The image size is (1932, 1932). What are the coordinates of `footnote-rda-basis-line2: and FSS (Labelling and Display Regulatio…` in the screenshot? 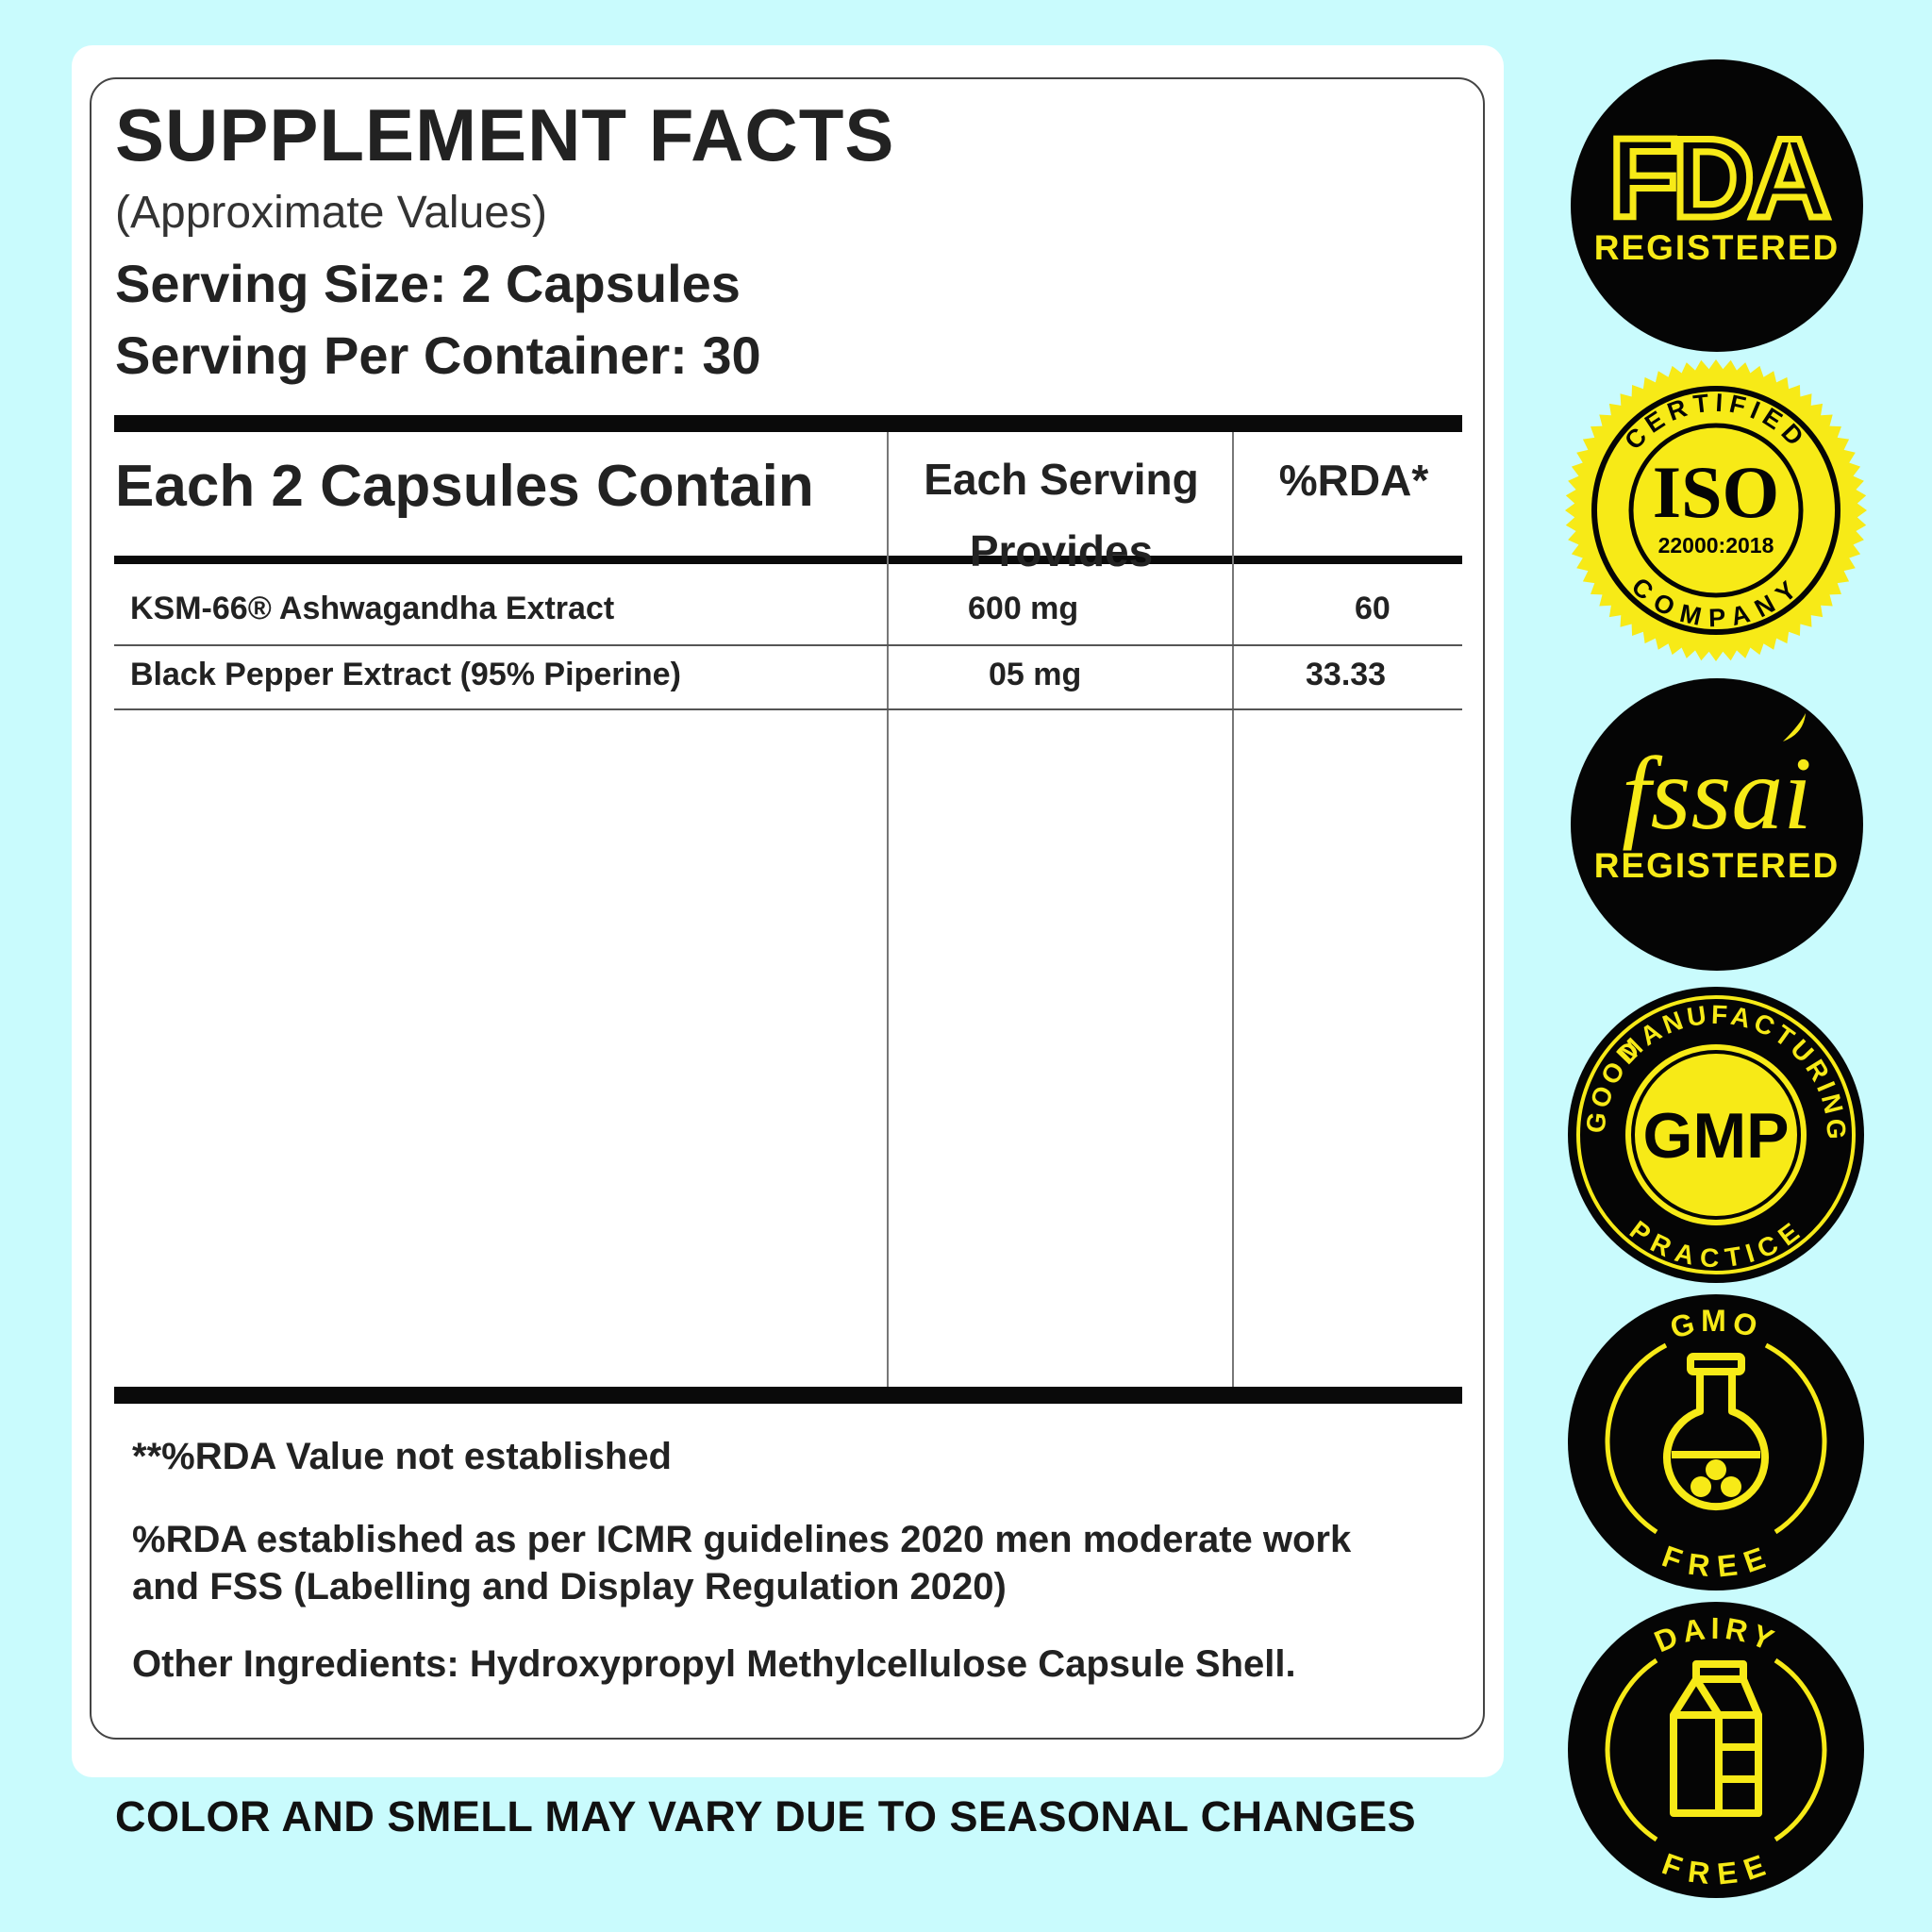 It's located at (569, 1586).